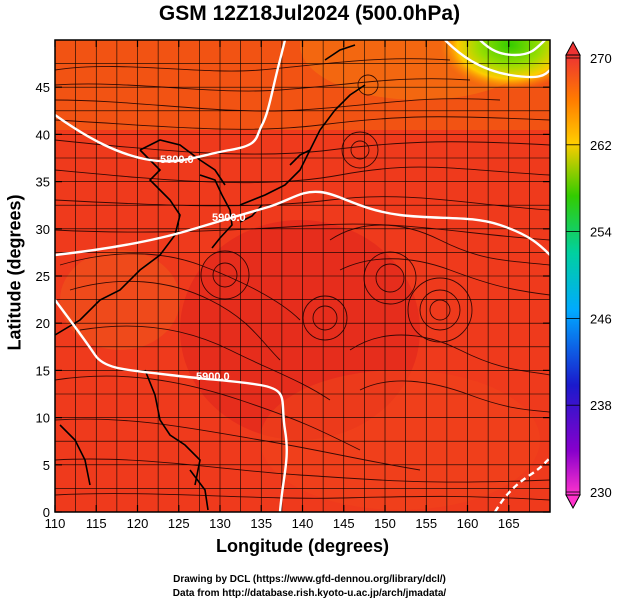 This screenshot has width=619, height=605. What do you see at coordinates (43, 229) in the screenshot?
I see `y-tick-label: 30` at bounding box center [43, 229].